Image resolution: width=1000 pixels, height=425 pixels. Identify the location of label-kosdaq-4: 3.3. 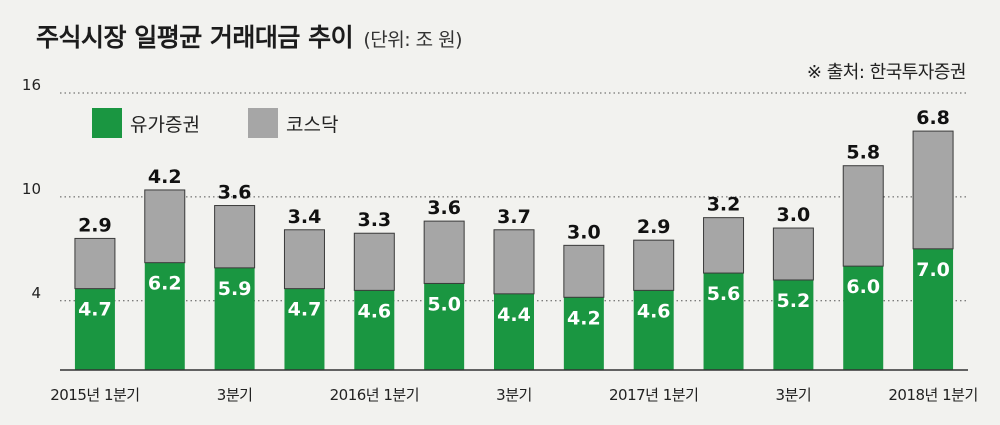
(374, 220).